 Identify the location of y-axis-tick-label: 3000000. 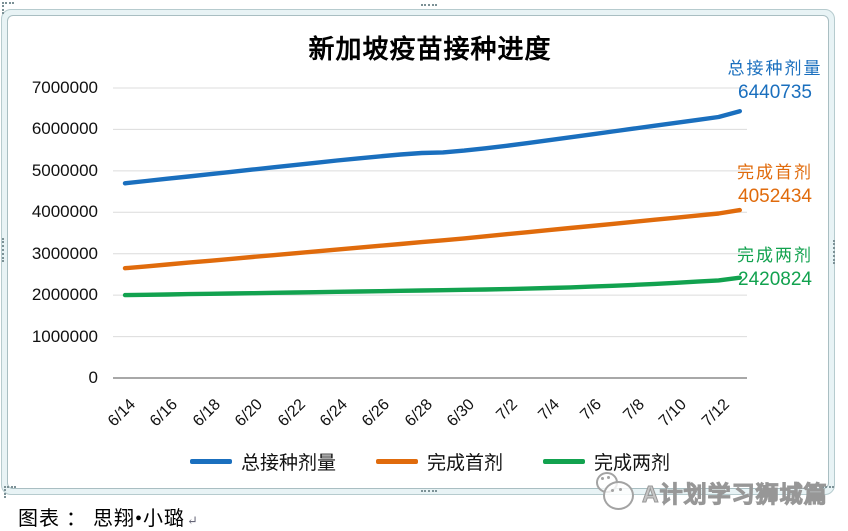
(64, 253).